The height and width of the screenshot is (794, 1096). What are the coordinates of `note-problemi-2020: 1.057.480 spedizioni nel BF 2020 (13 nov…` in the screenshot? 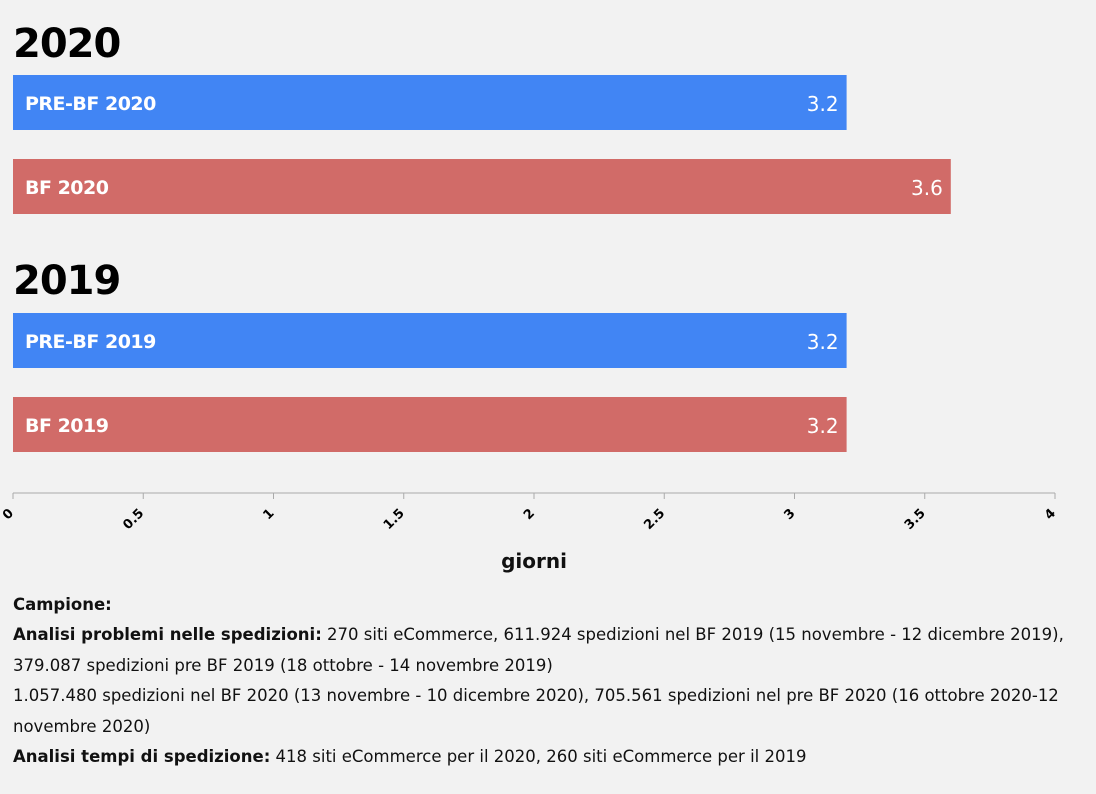 It's located at (543, 711).